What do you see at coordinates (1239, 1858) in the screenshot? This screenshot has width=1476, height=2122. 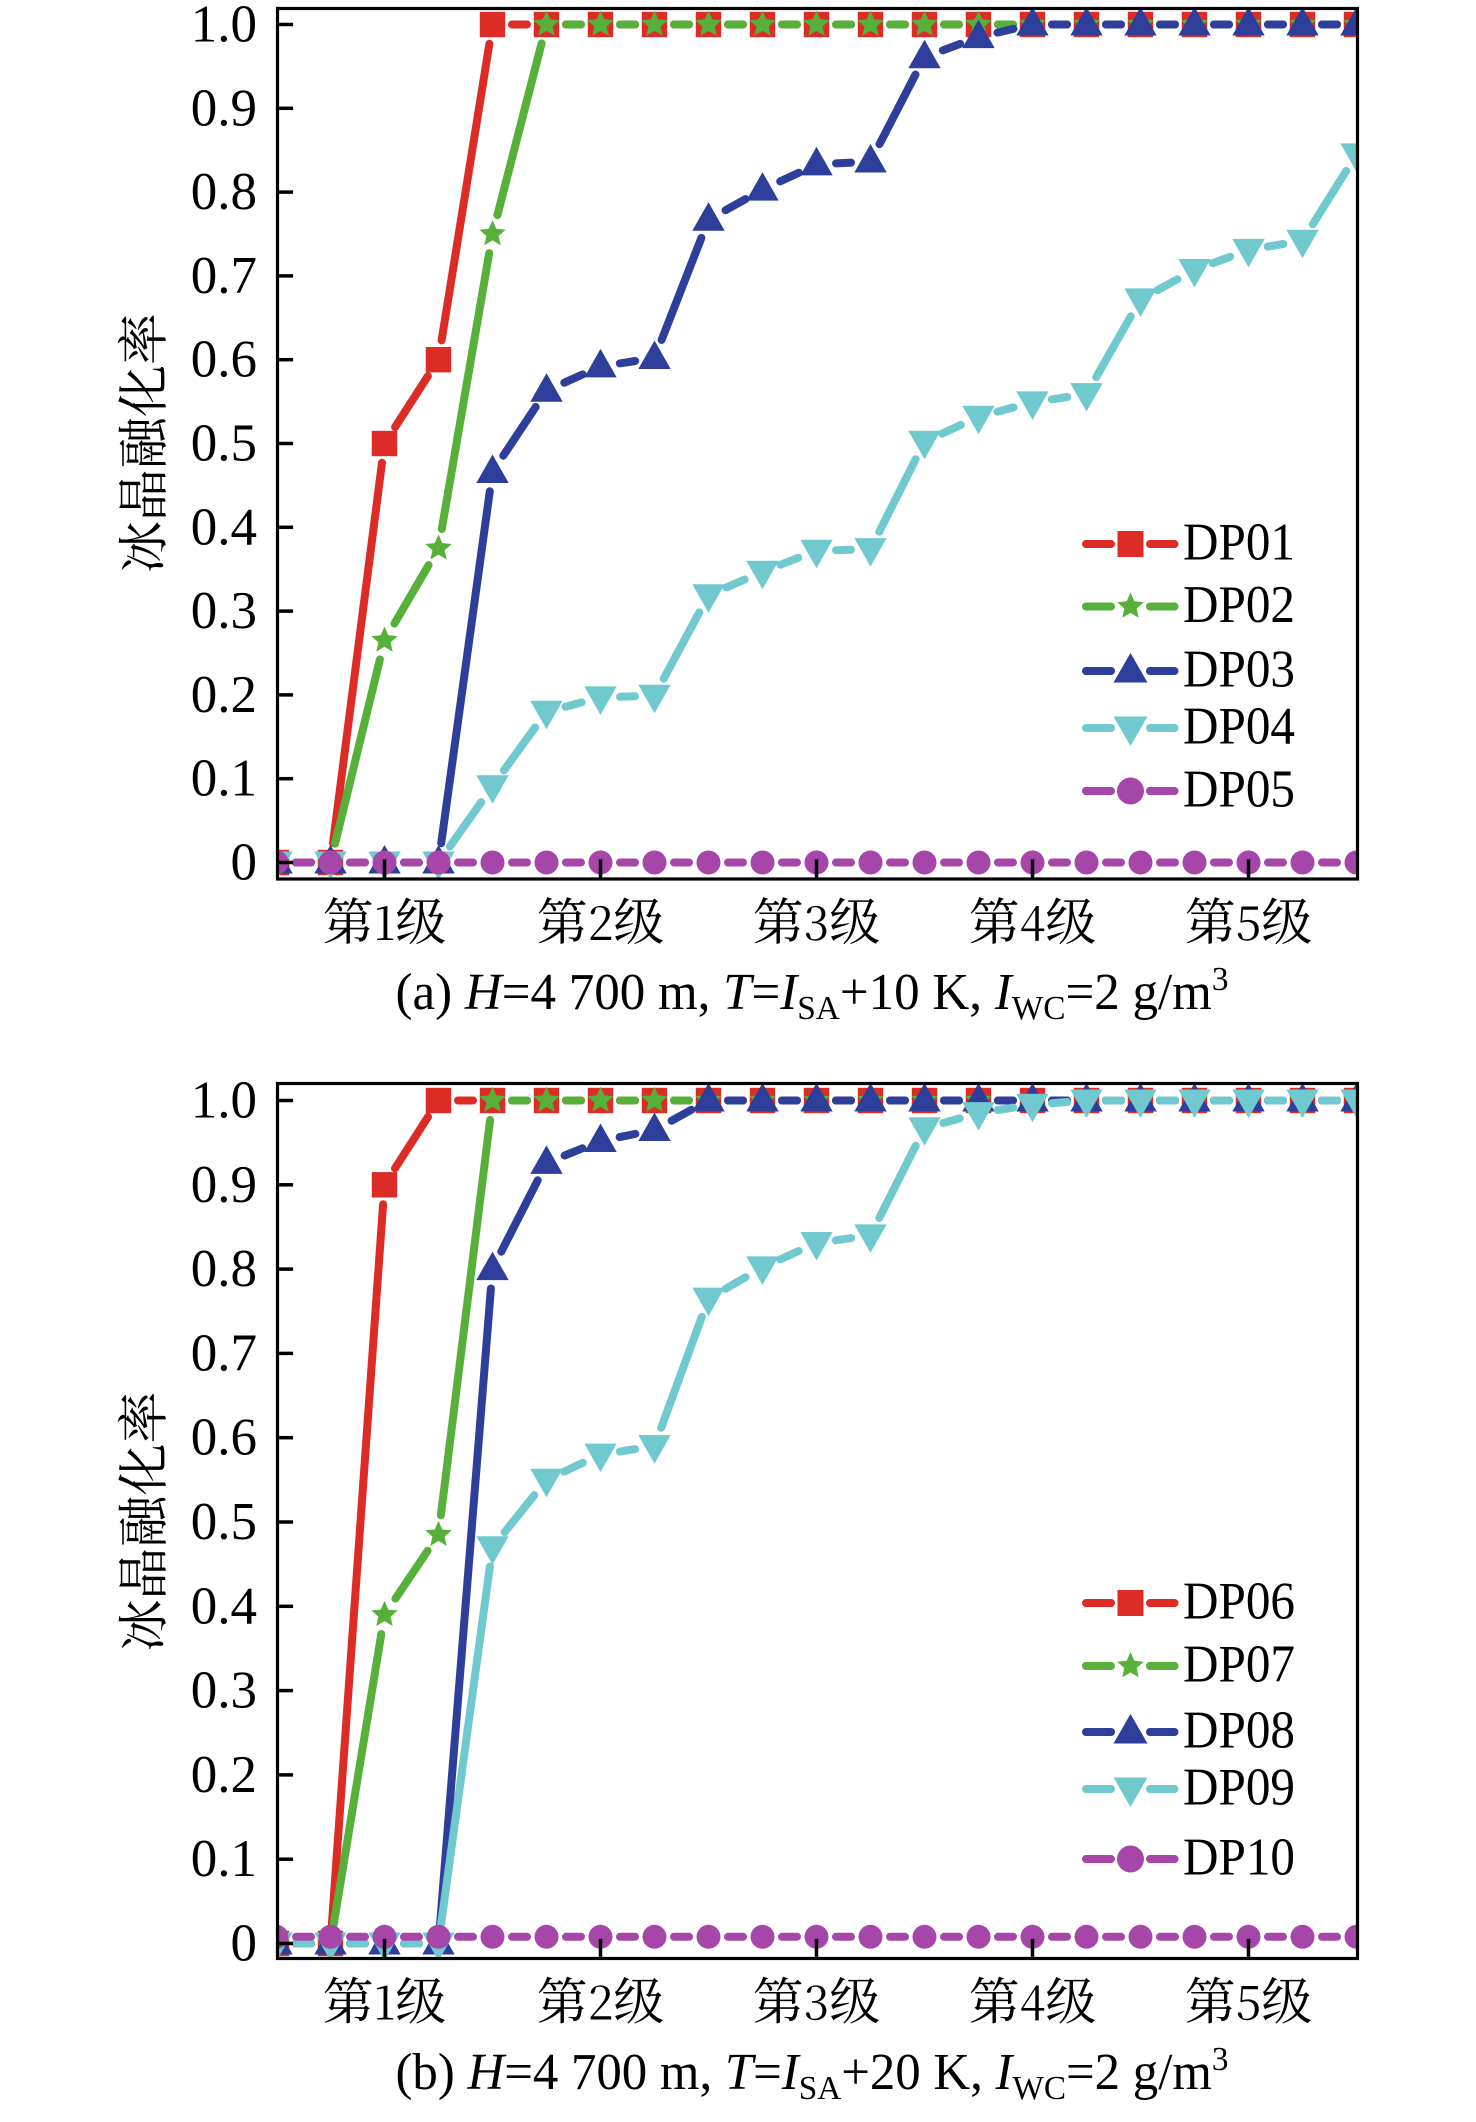 I see `svg-text: DP10` at bounding box center [1239, 1858].